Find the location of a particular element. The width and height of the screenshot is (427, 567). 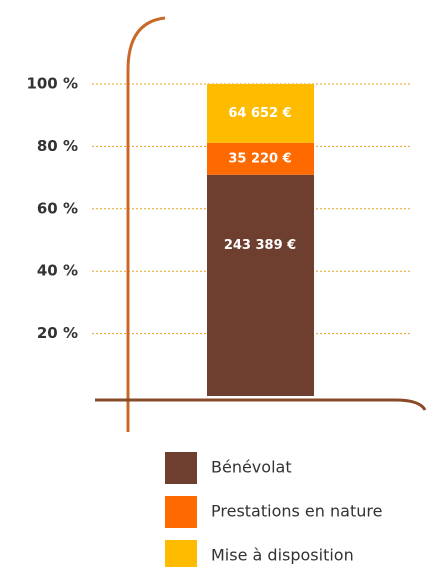

y-tick-label: 60 % is located at coordinates (57, 208).